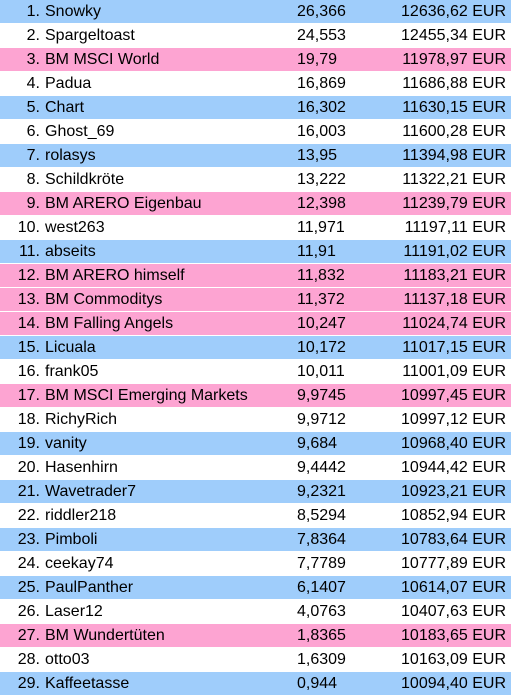 This screenshot has width=511, height=695. I want to click on name-cell: Spargeltoast, so click(90, 35).